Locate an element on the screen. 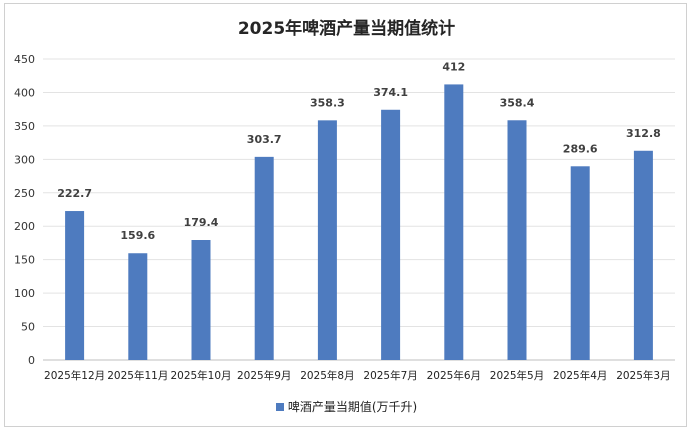  x-tick-label: 2025年9月 is located at coordinates (264, 375).